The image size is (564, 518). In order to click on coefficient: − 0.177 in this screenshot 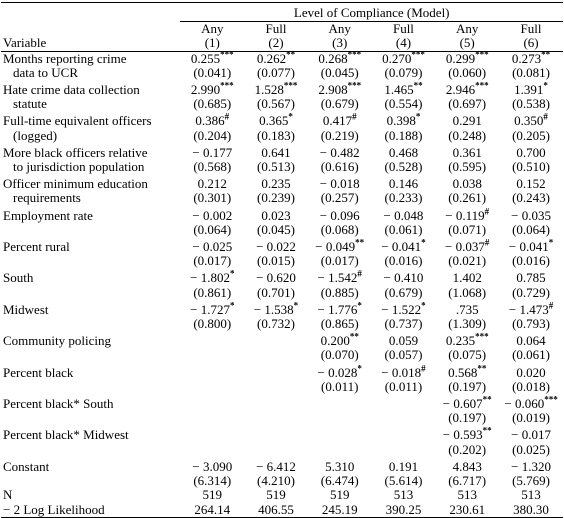, I will do `click(212, 152)`.